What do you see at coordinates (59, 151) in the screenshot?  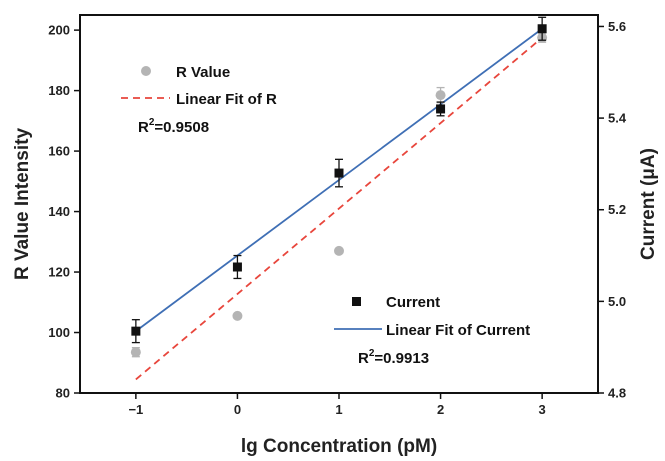 I see `y-left-tick-label: 160` at bounding box center [59, 151].